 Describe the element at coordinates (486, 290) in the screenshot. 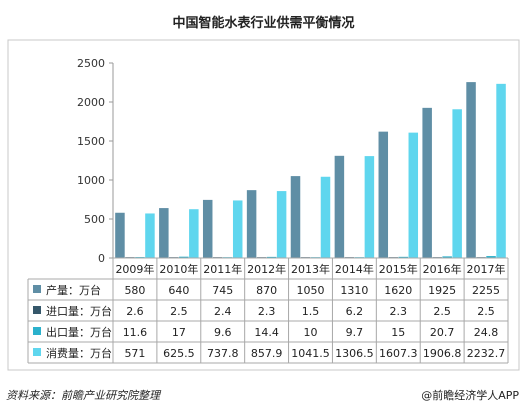

I see `table-value: 2255` at that location.